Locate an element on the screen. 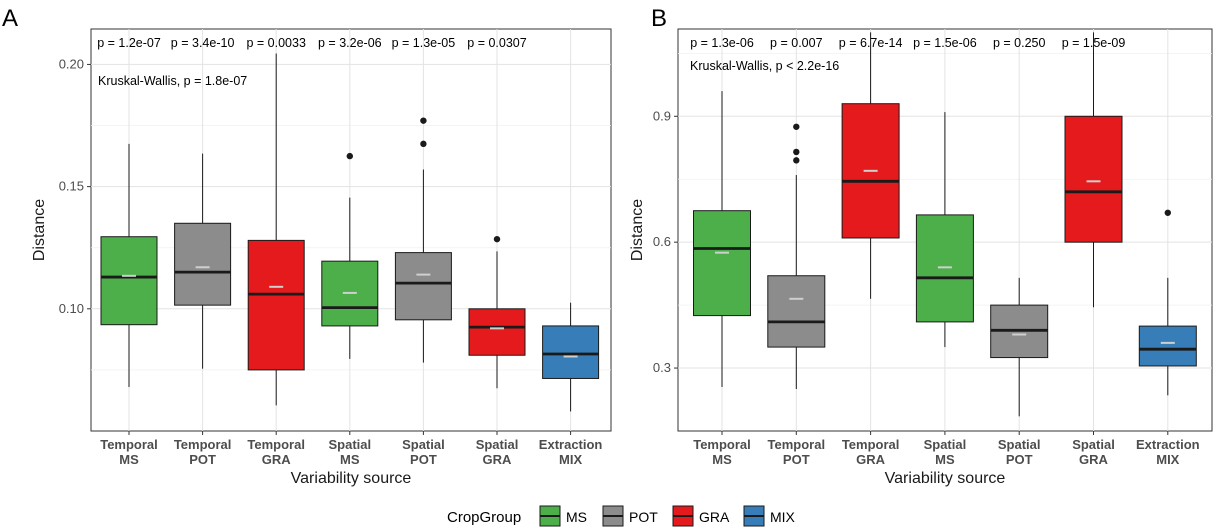 Image resolution: width=1213 pixels, height=527 pixels. legend-item-ms: MS is located at coordinates (563, 516).